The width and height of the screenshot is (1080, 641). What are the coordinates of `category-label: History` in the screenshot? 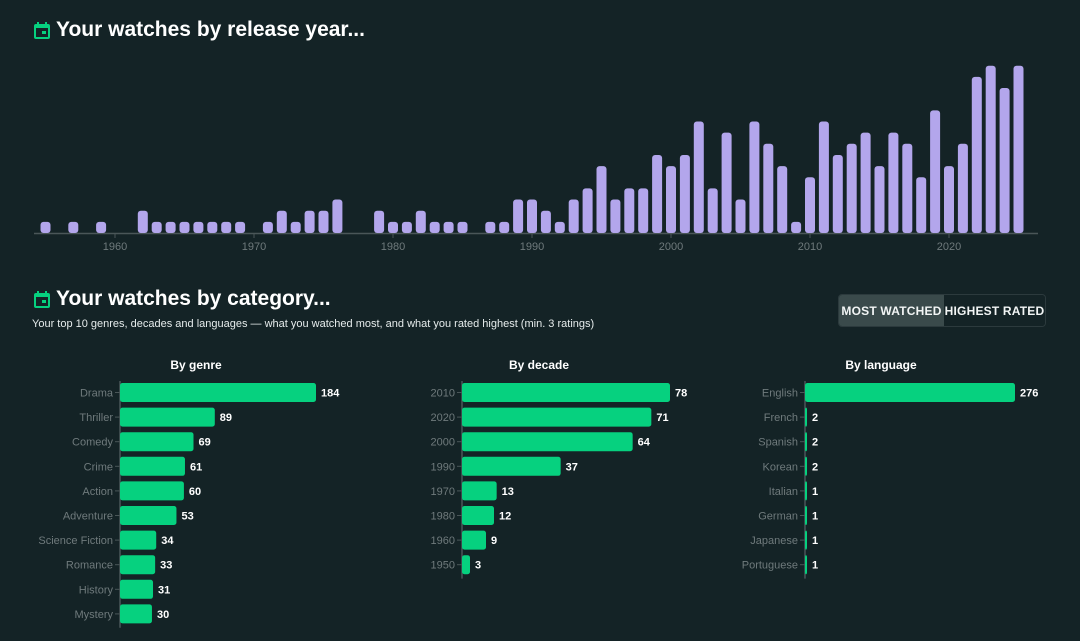 It's located at (96, 590).